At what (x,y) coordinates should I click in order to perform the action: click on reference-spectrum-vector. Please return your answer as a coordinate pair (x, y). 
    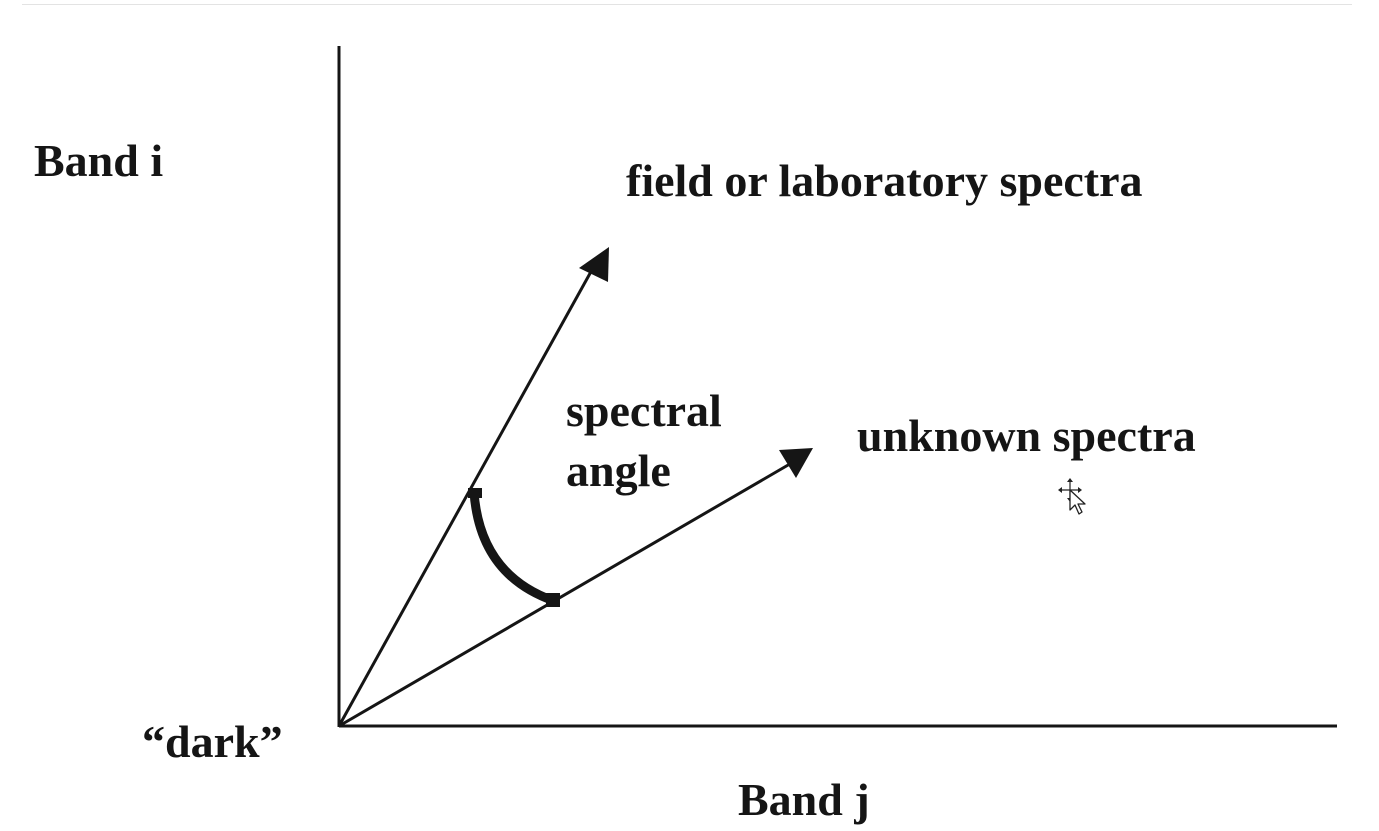
    Looking at the image, I should click on (466, 497).